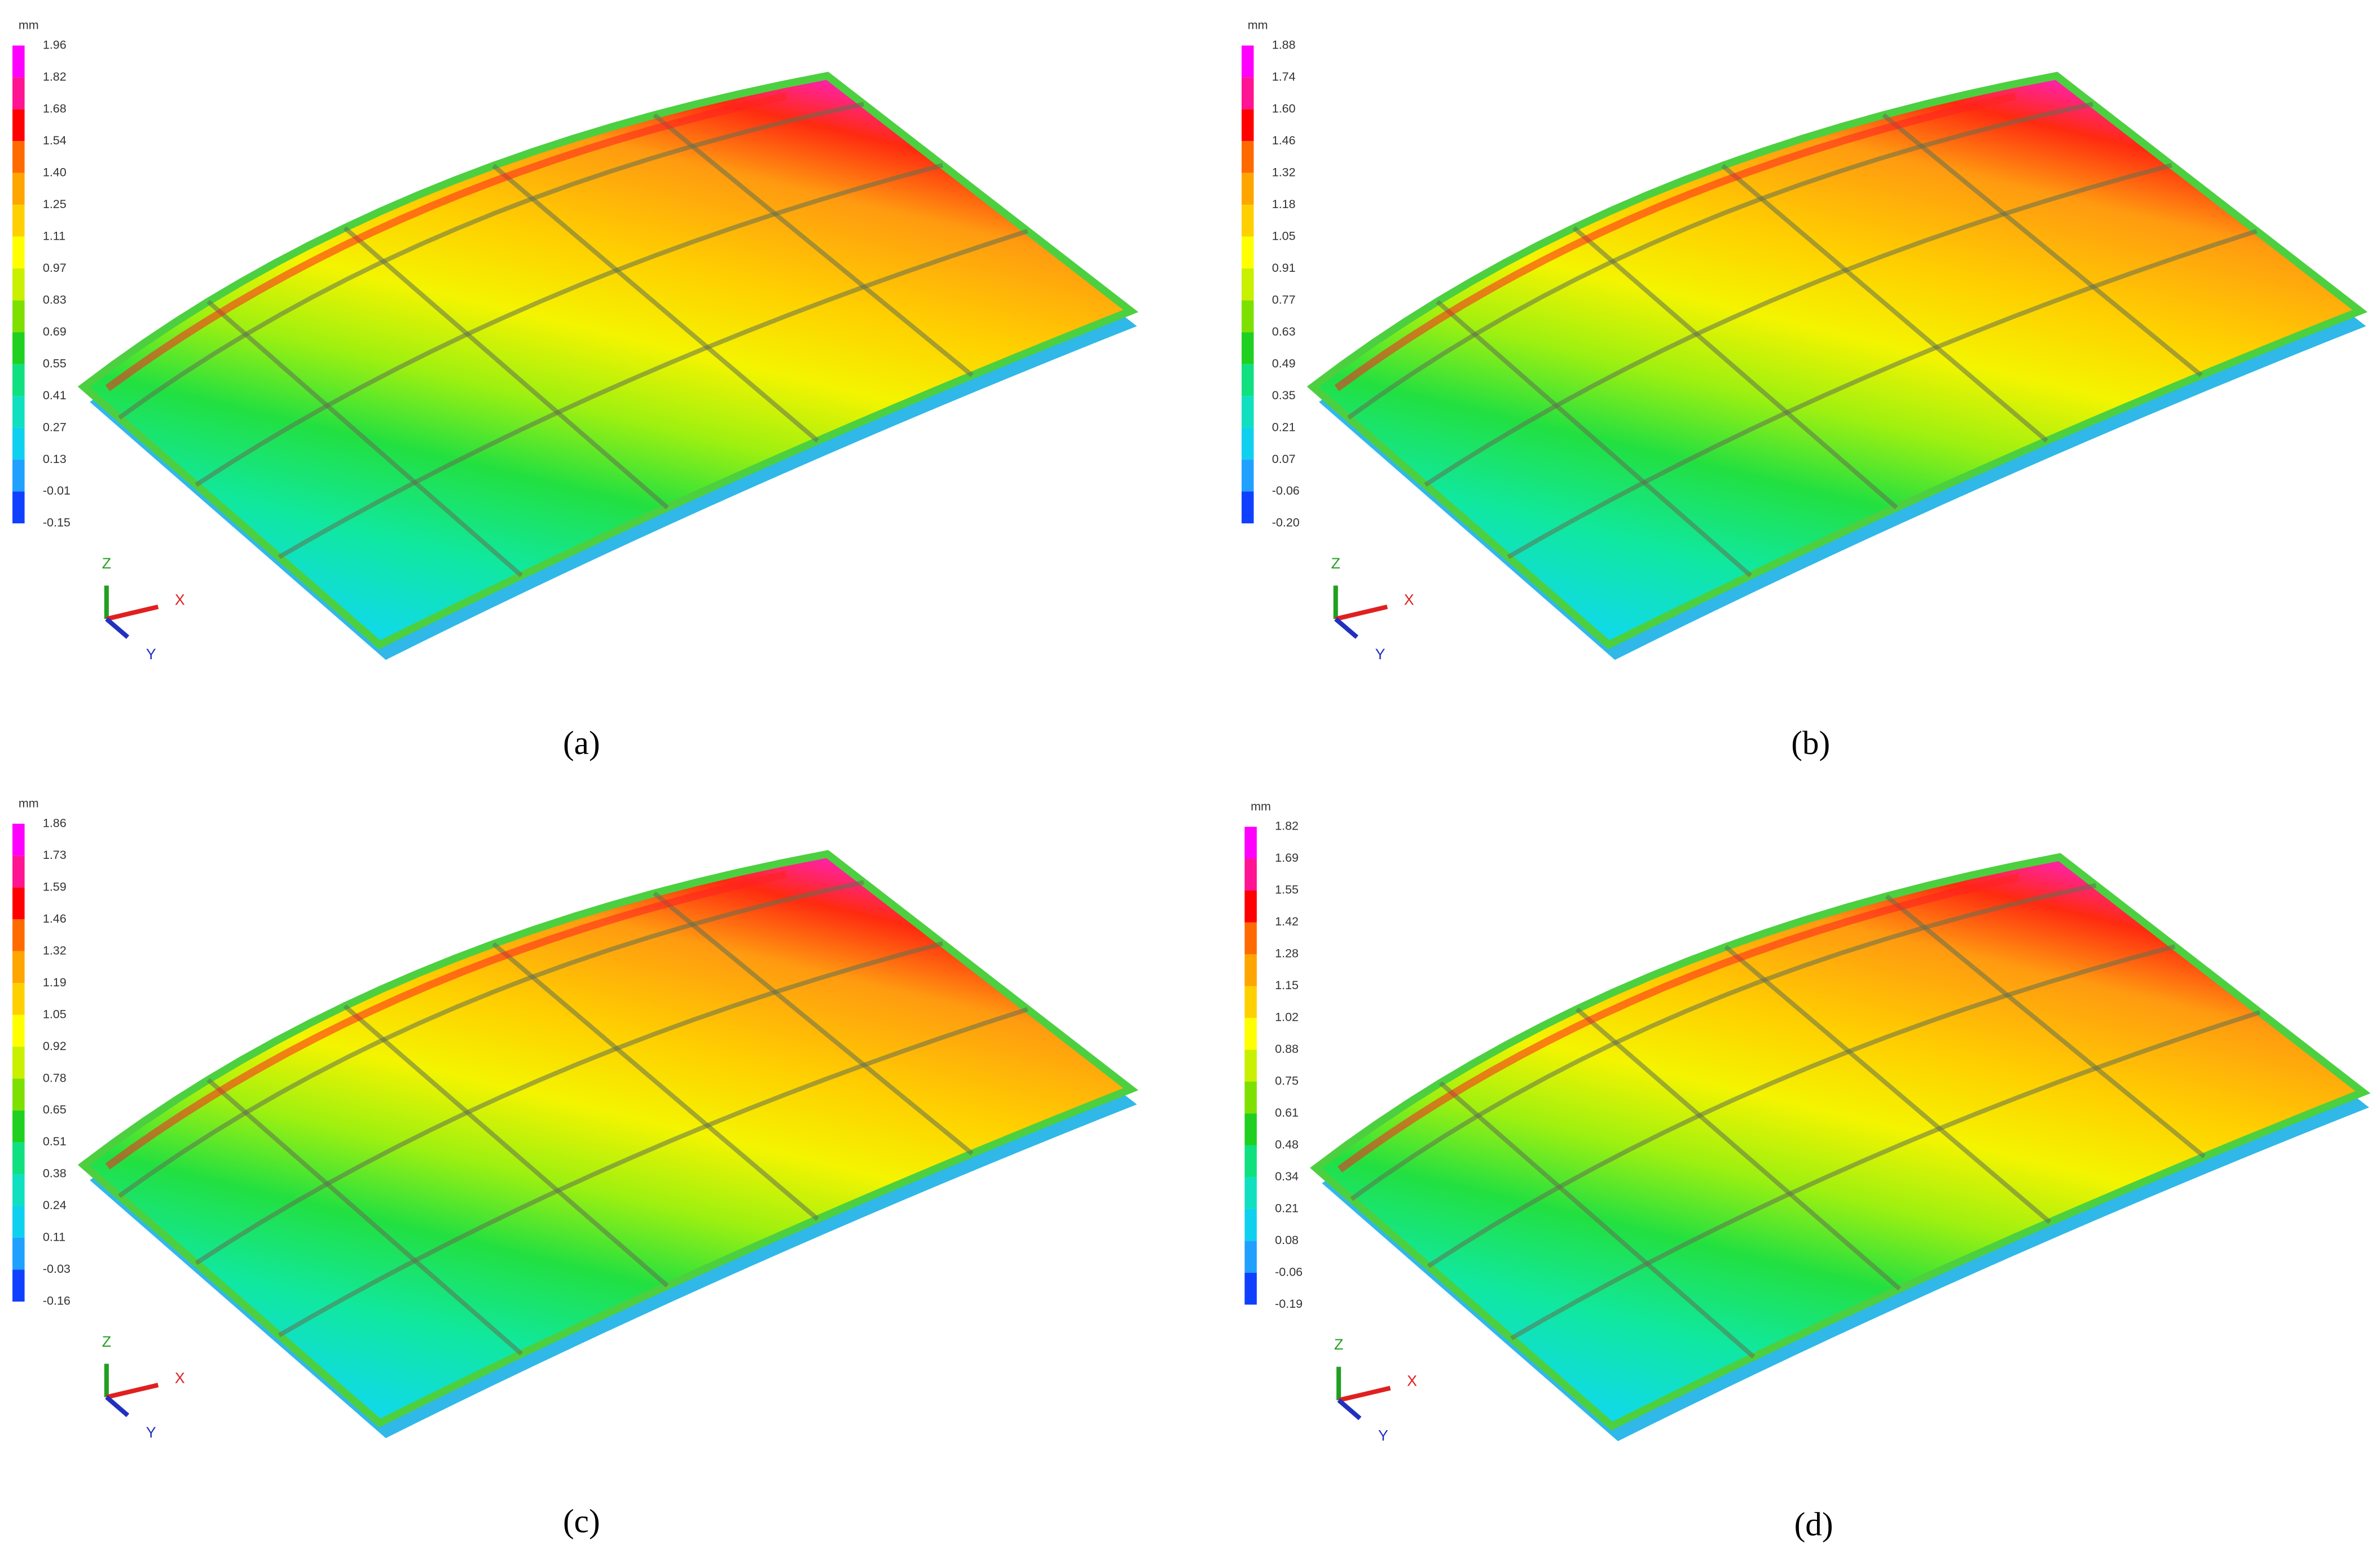 The width and height of the screenshot is (2380, 1561). I want to click on legend-label: 0.65, so click(55, 1110).